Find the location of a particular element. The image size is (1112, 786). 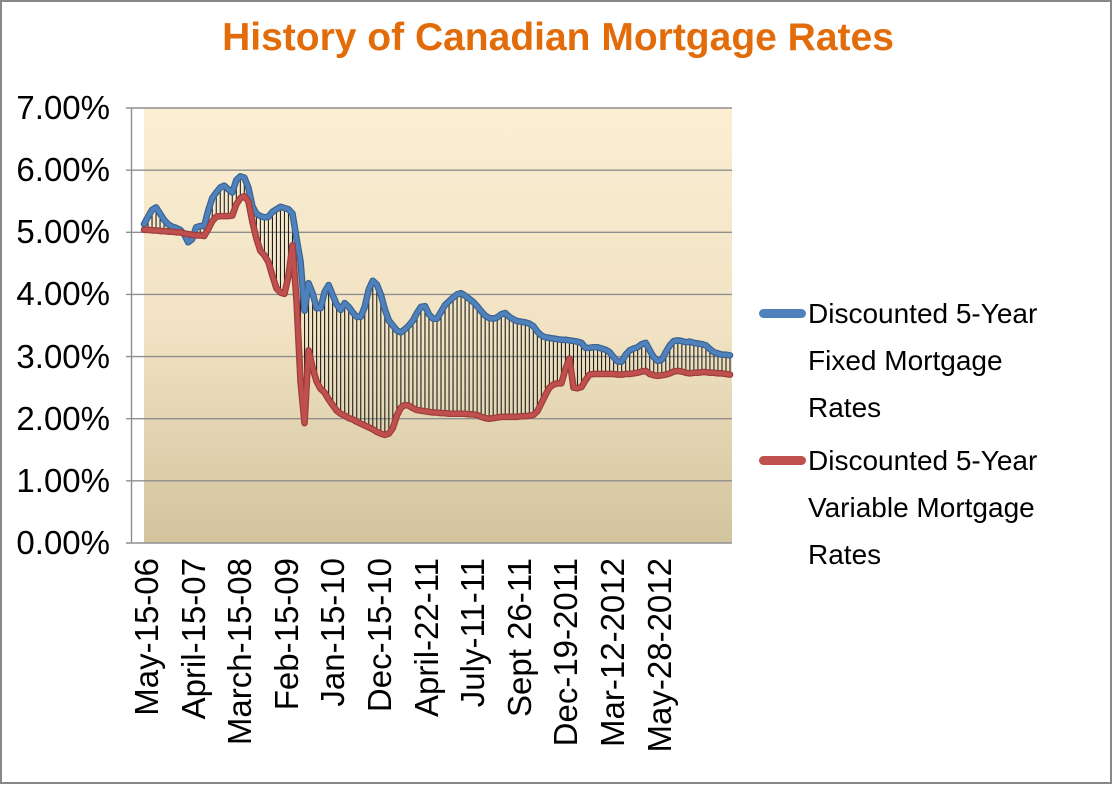

y-axis-label: 3.00% is located at coordinates (63, 356).